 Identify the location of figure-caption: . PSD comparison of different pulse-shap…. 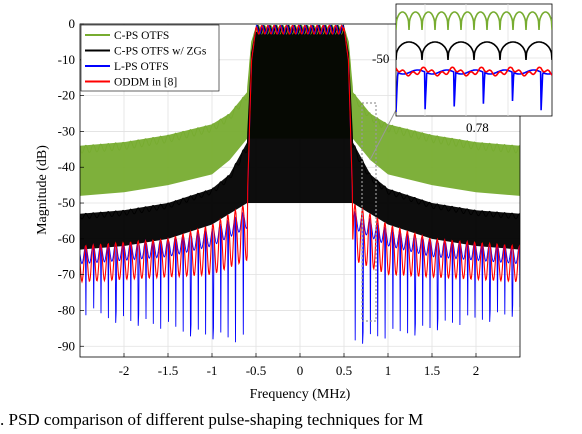
(212, 419).